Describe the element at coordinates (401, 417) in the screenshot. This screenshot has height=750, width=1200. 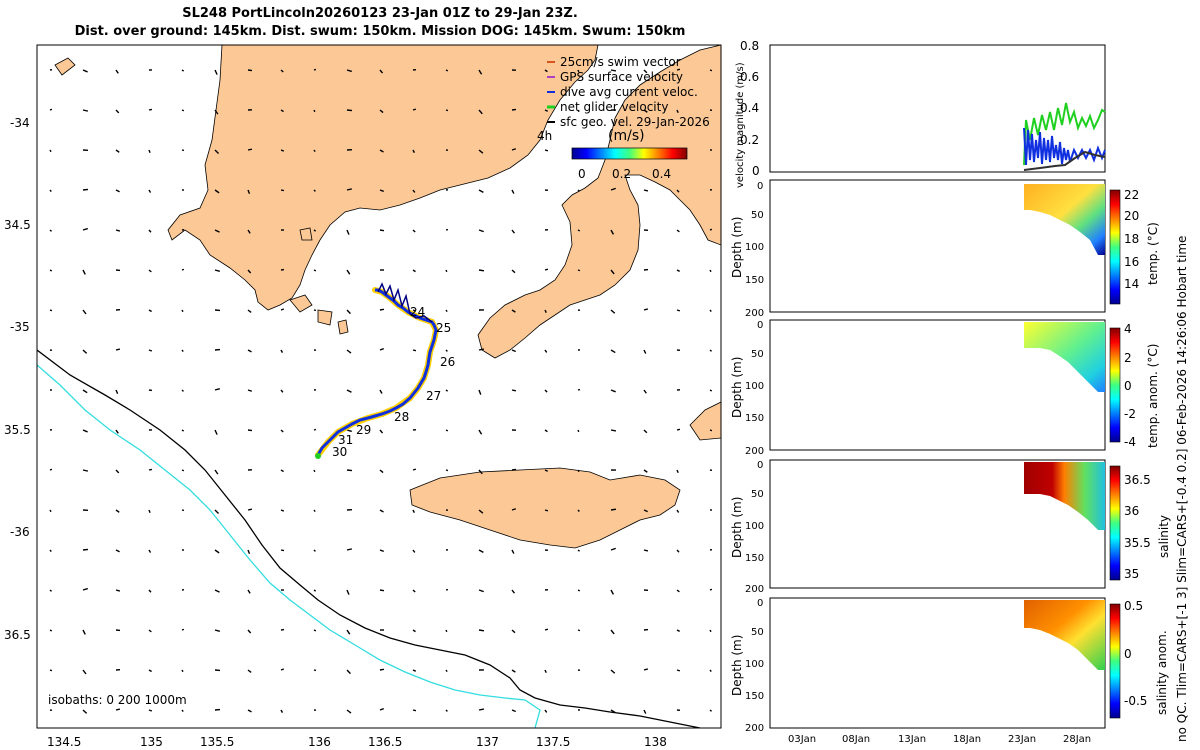
I see `day-label-28: 28` at that location.